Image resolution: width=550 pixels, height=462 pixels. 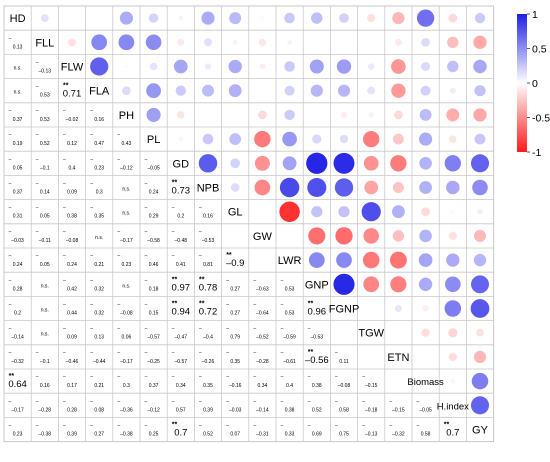 I want to click on correlation-value: 0.58, so click(x=344, y=410).